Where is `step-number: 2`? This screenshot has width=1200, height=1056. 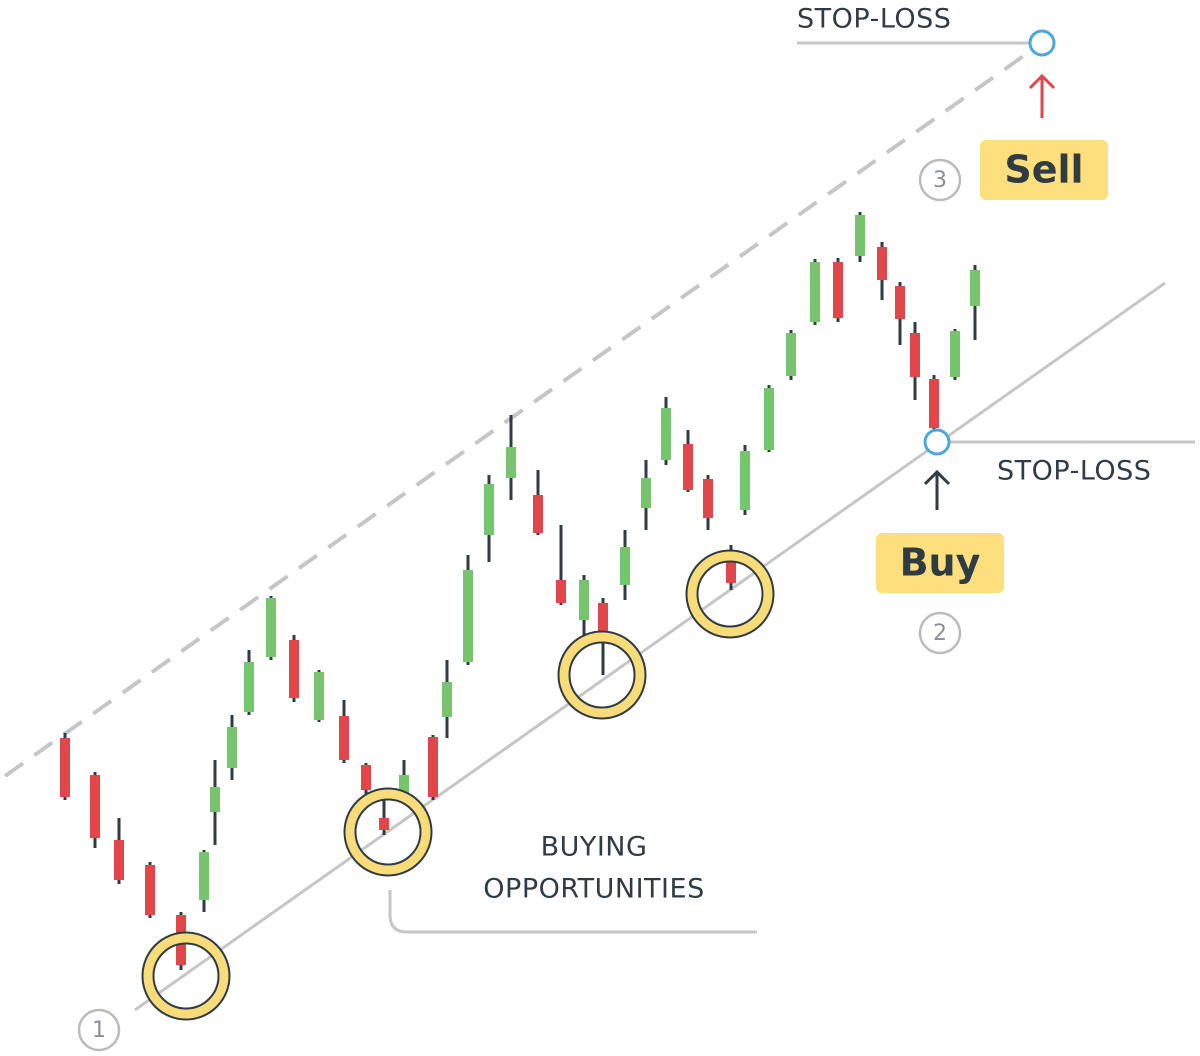 step-number: 2 is located at coordinates (940, 633).